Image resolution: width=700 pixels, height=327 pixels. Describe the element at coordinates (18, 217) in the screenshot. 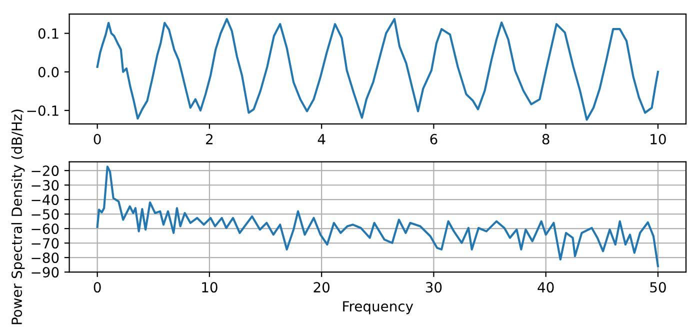

I see `y-axis-title: Power Spectral Density (dB/Hz)` at that location.